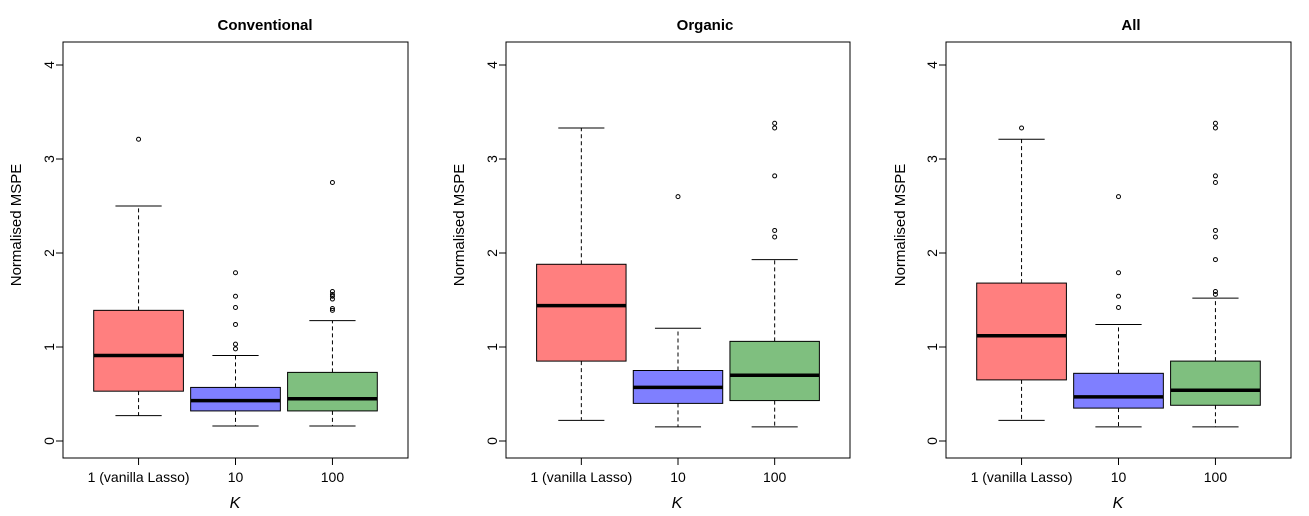 The height and width of the screenshot is (516, 1309). What do you see at coordinates (264, 25) in the screenshot?
I see `panel-title: Conventional` at bounding box center [264, 25].